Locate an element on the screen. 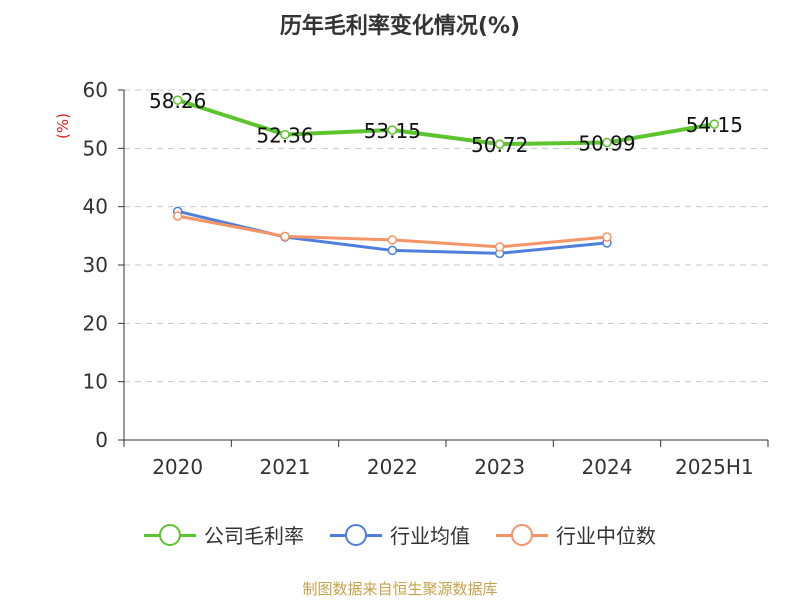 The image size is (800, 600). data-label: 54.15 is located at coordinates (714, 125).